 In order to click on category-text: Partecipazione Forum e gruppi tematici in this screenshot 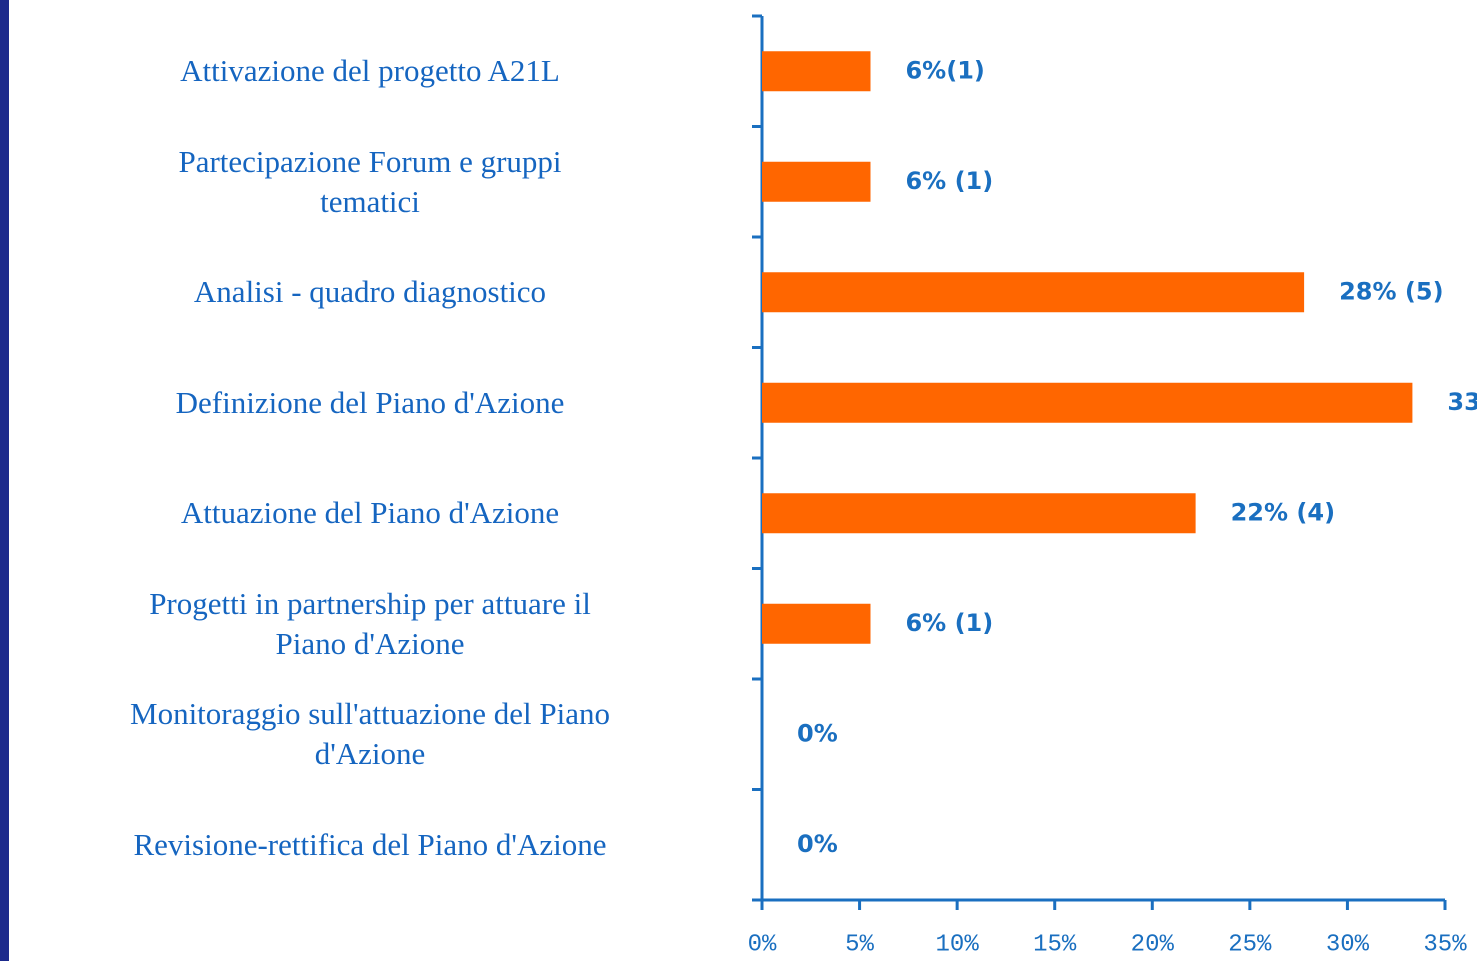, I will do `click(370, 181)`.